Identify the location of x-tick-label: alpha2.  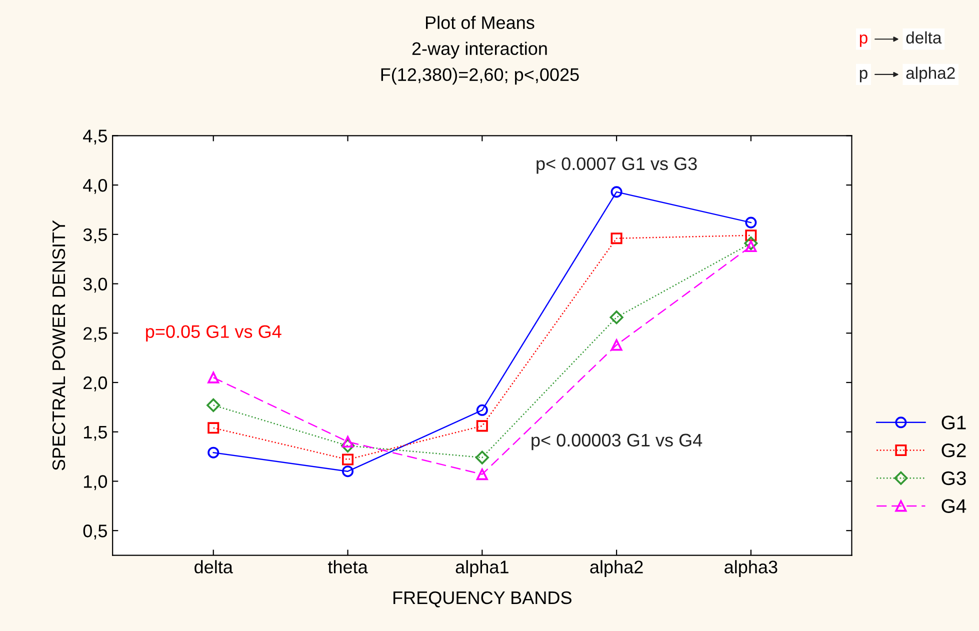
(616, 568).